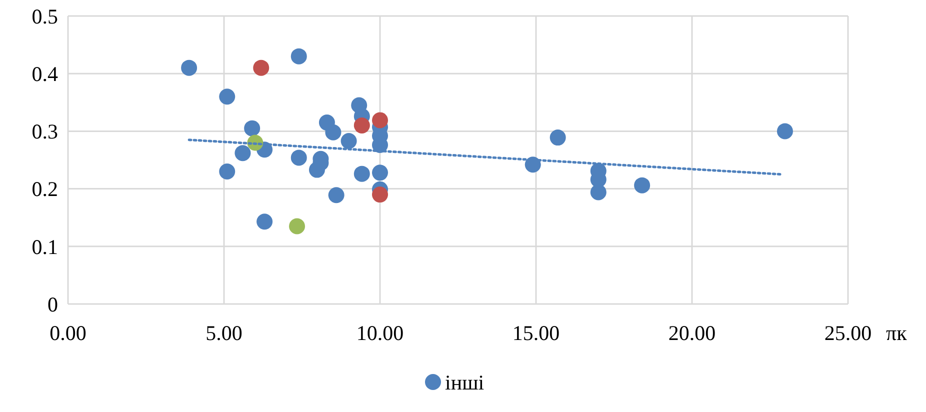 The width and height of the screenshot is (926, 412). Describe the element at coordinates (897, 333) in the screenshot. I see `x-axis-title: πк` at that location.